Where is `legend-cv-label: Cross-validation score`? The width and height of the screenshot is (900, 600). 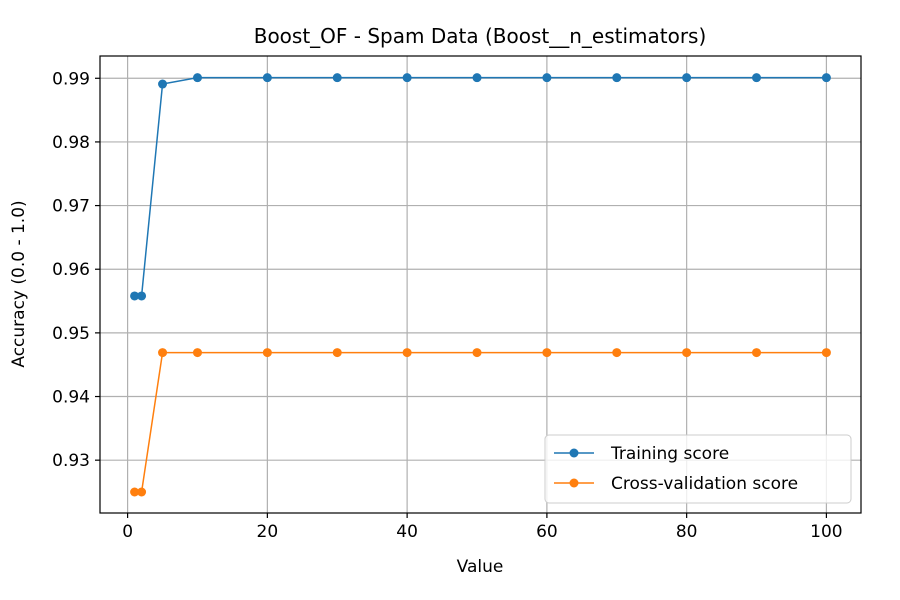
legend-cv-label: Cross-validation score is located at coordinates (704, 484).